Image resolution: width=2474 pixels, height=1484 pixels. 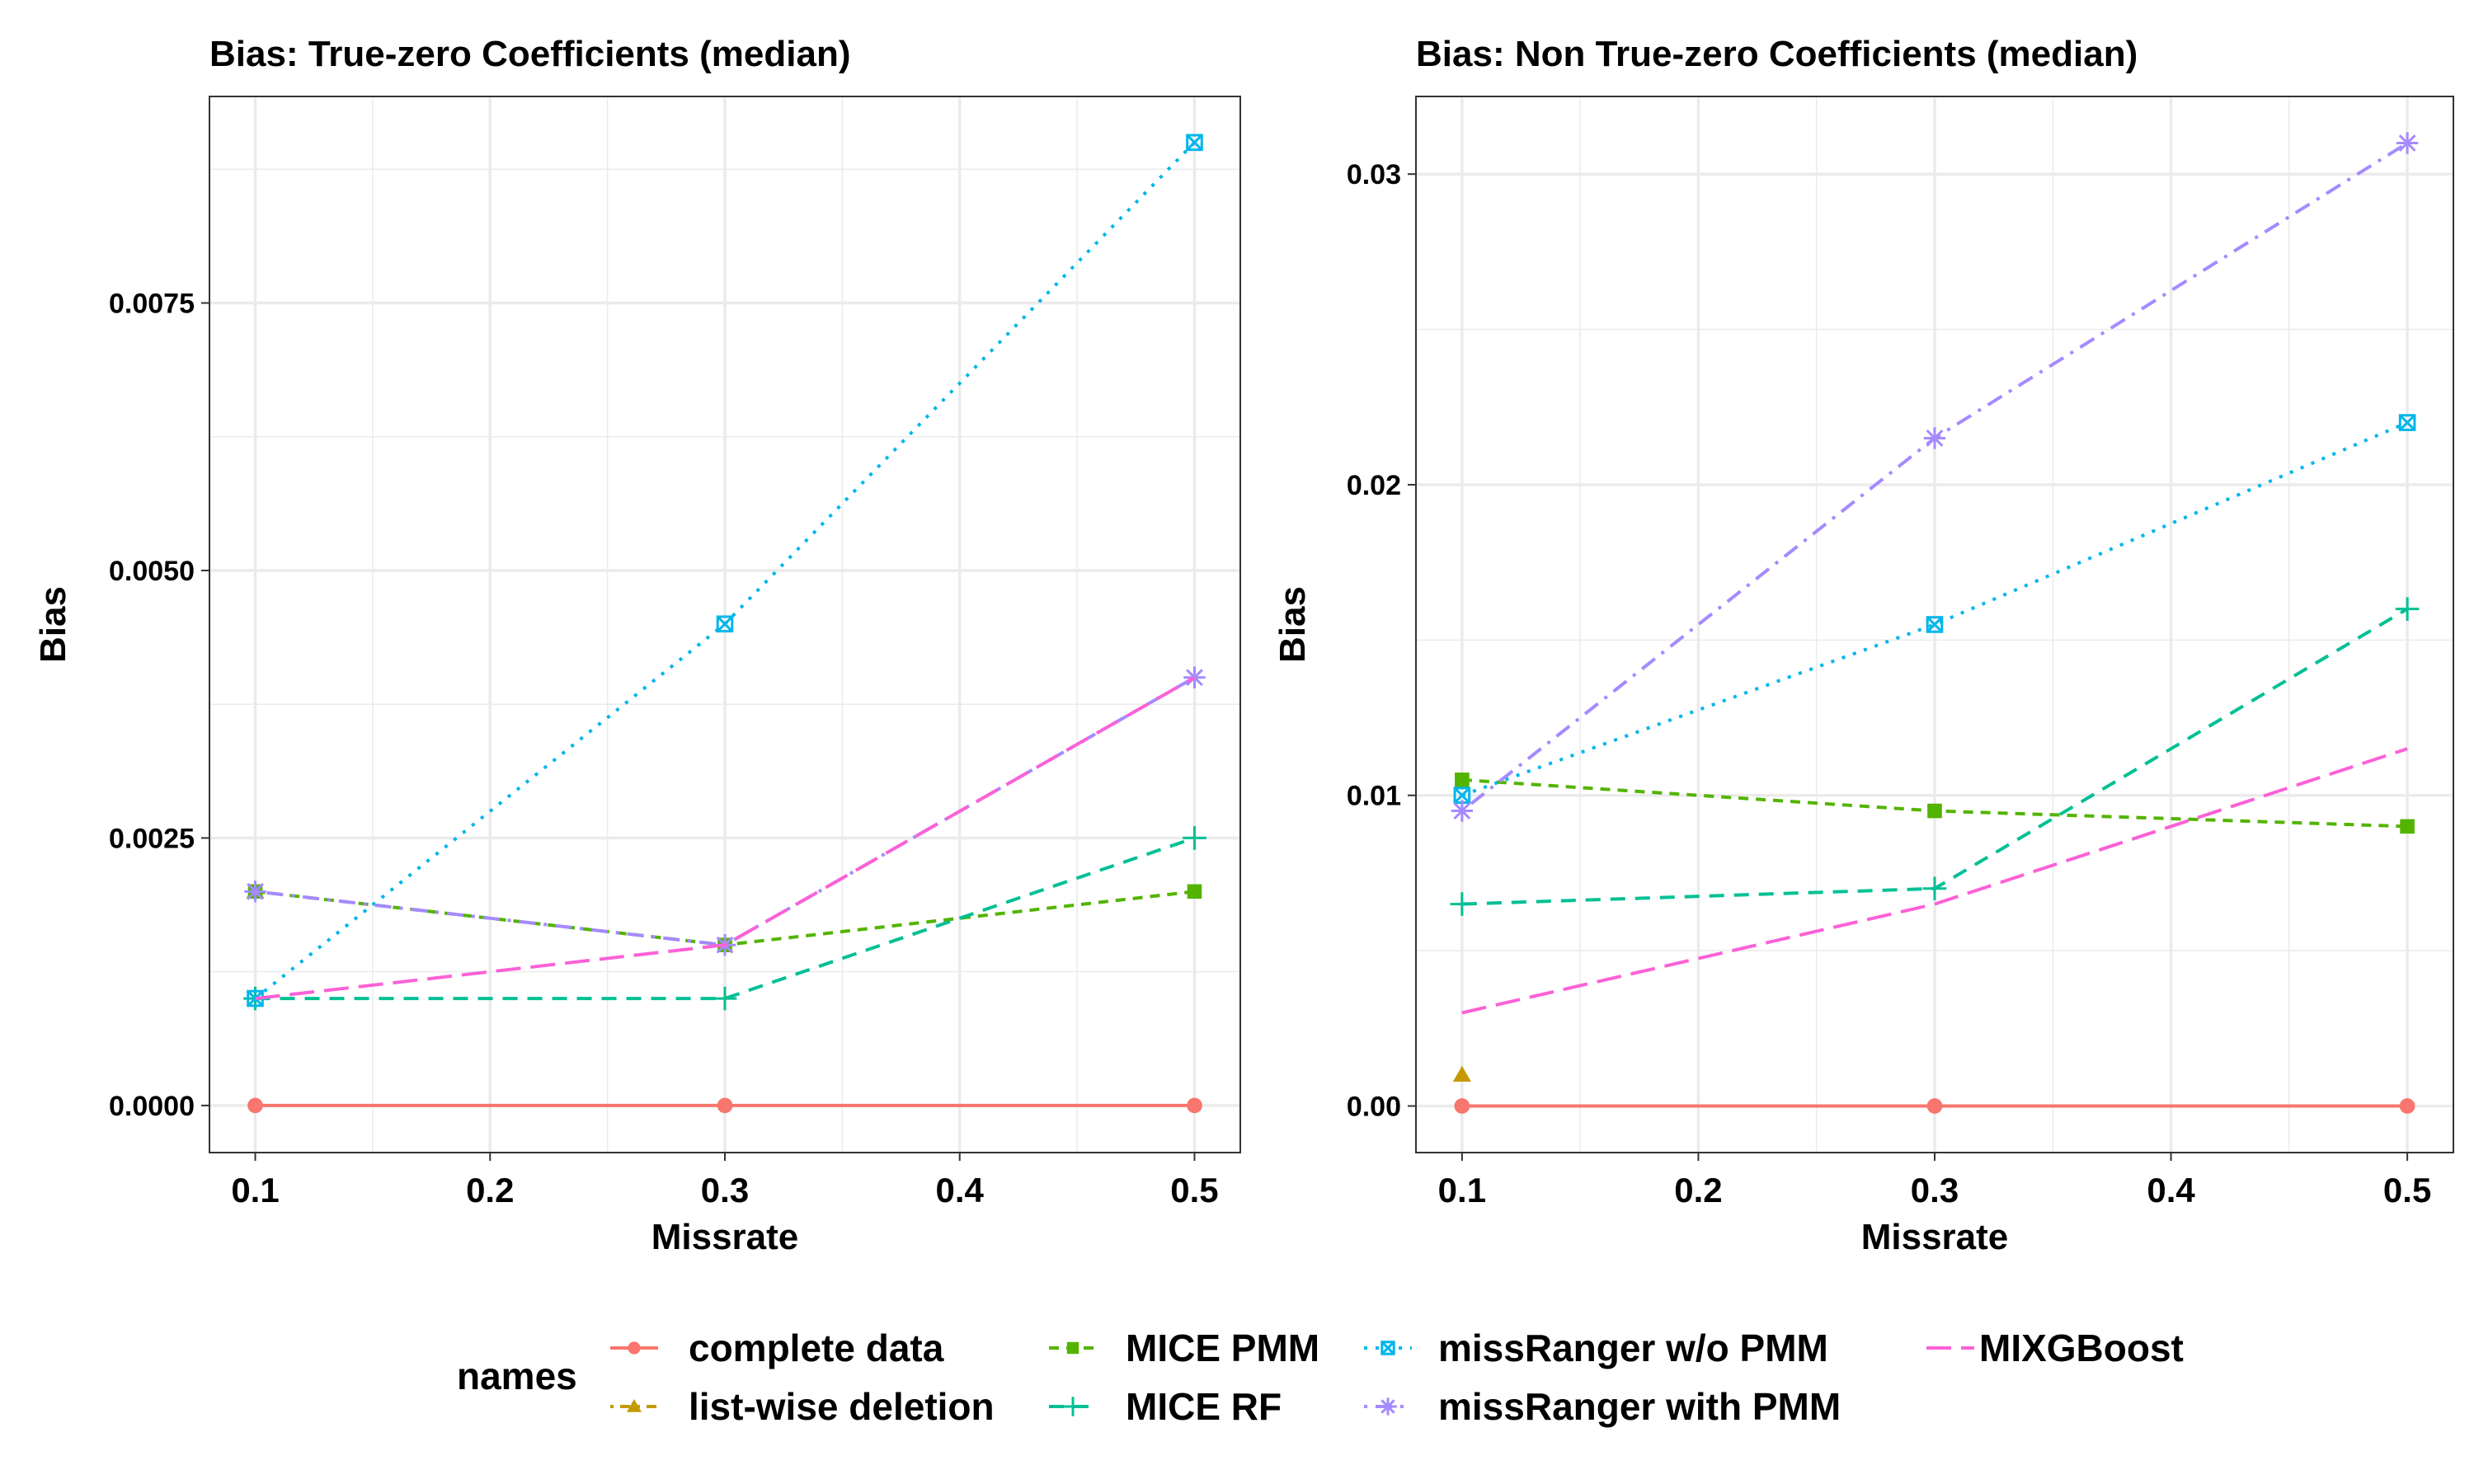 I want to click on series-mice-pmm, so click(x=1935, y=803).